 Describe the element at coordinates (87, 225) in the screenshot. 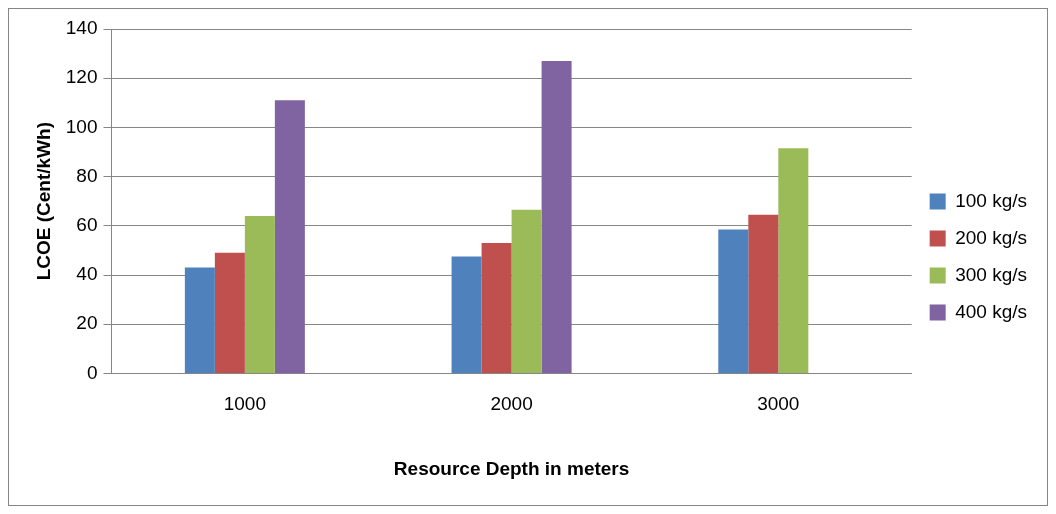

I see `y-tick-label: 60` at that location.